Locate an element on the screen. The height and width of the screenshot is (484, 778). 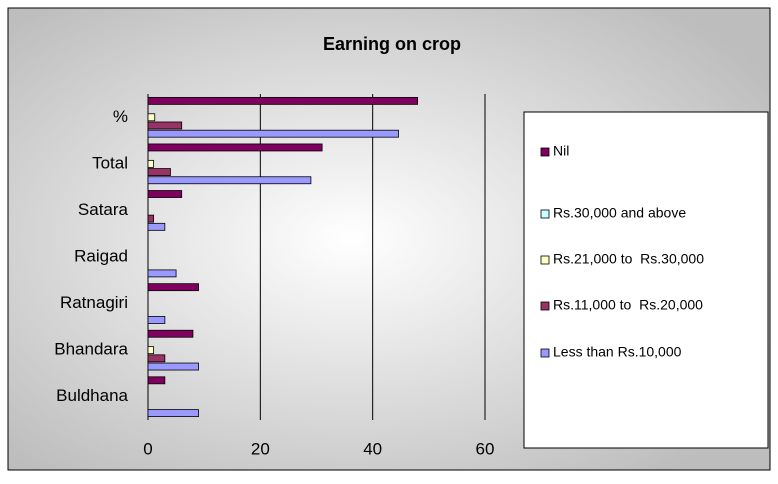
y-tick-label: Satara is located at coordinates (103, 209).